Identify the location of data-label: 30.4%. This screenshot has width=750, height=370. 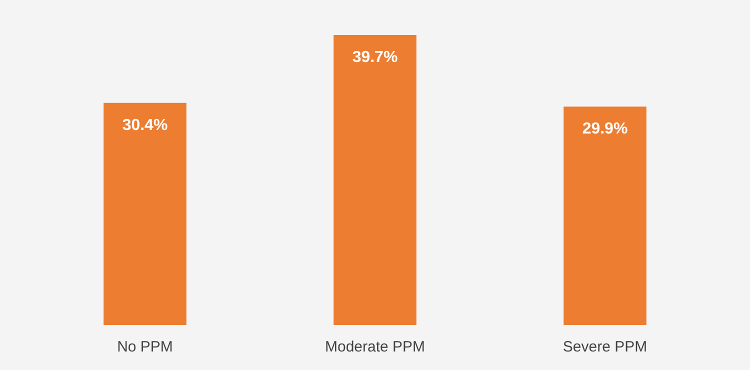
(145, 125).